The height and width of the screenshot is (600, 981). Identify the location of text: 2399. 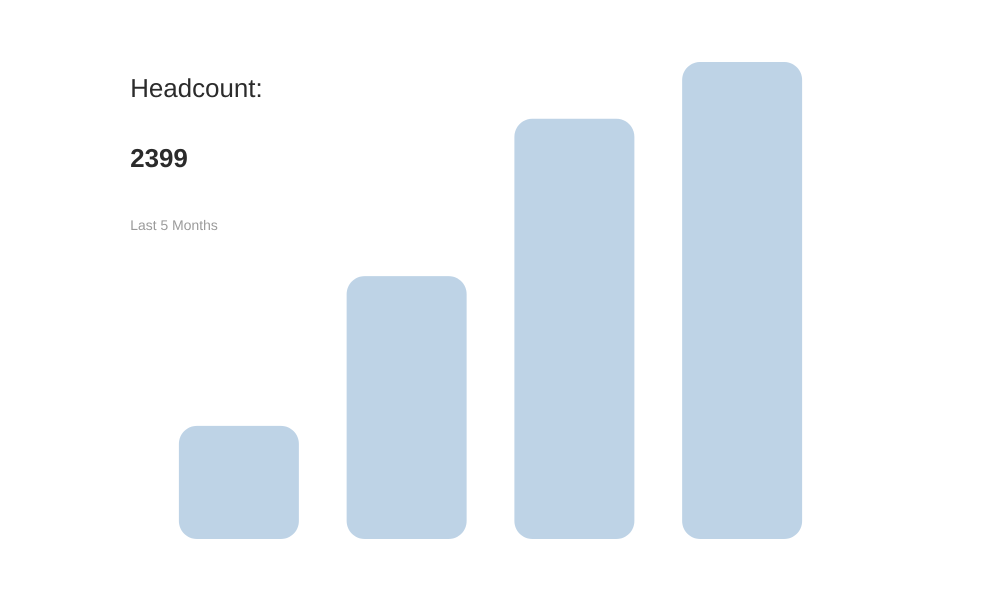
(159, 158).